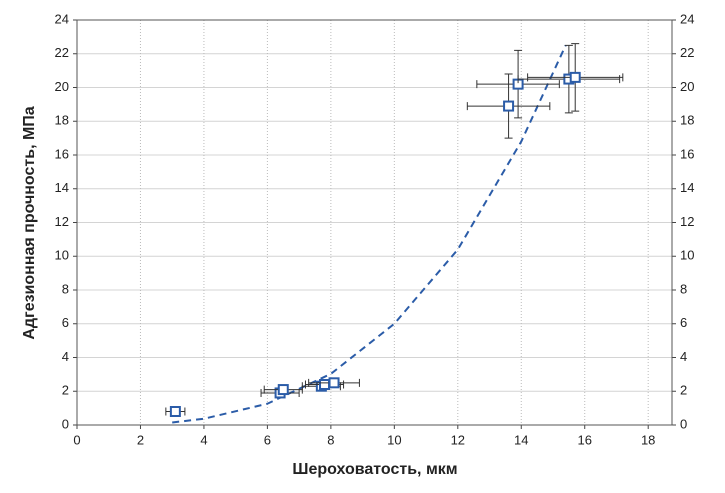  Describe the element at coordinates (267, 439) in the screenshot. I see `x-tick-label: 6` at that location.